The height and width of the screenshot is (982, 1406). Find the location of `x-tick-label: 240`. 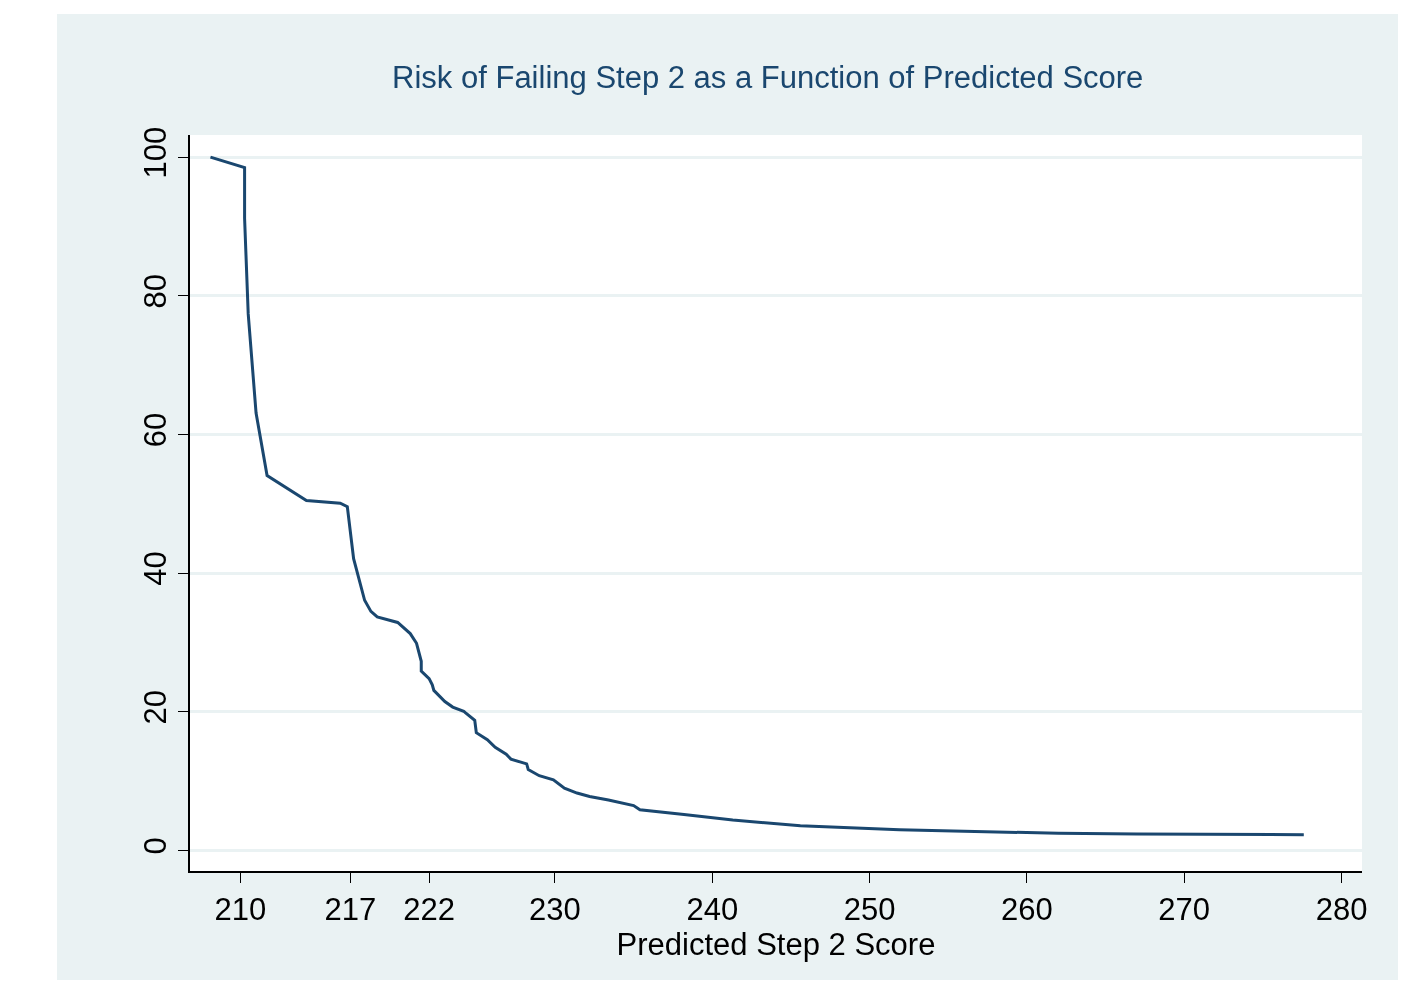

x-tick-label: 240 is located at coordinates (712, 909).